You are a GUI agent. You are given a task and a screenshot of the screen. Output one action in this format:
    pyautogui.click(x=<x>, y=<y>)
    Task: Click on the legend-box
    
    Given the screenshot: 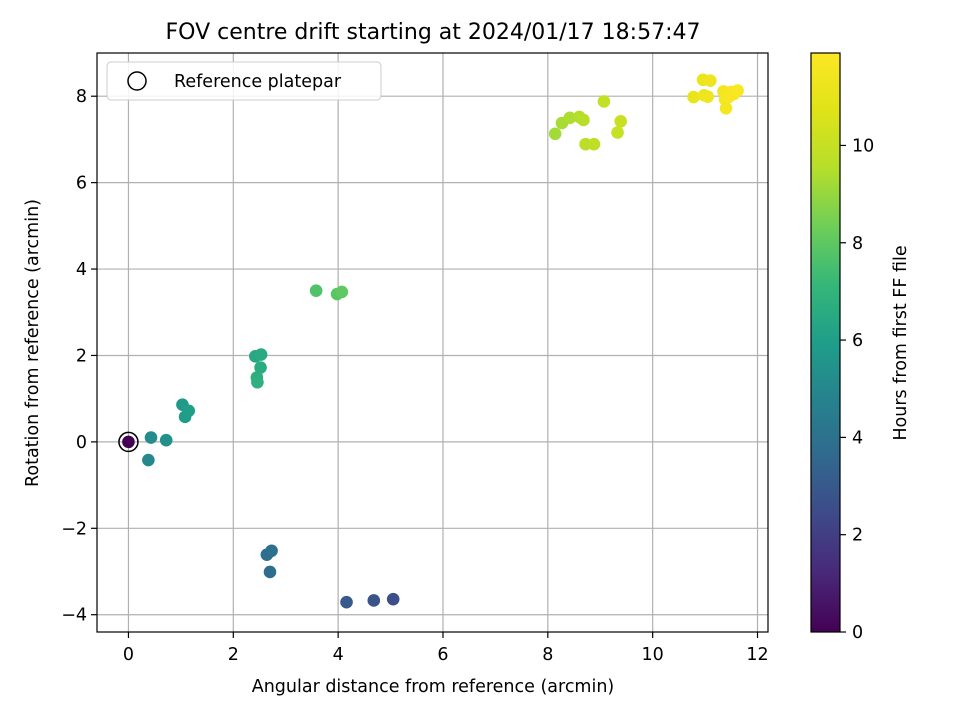 What is the action you would take?
    pyautogui.click(x=244, y=81)
    